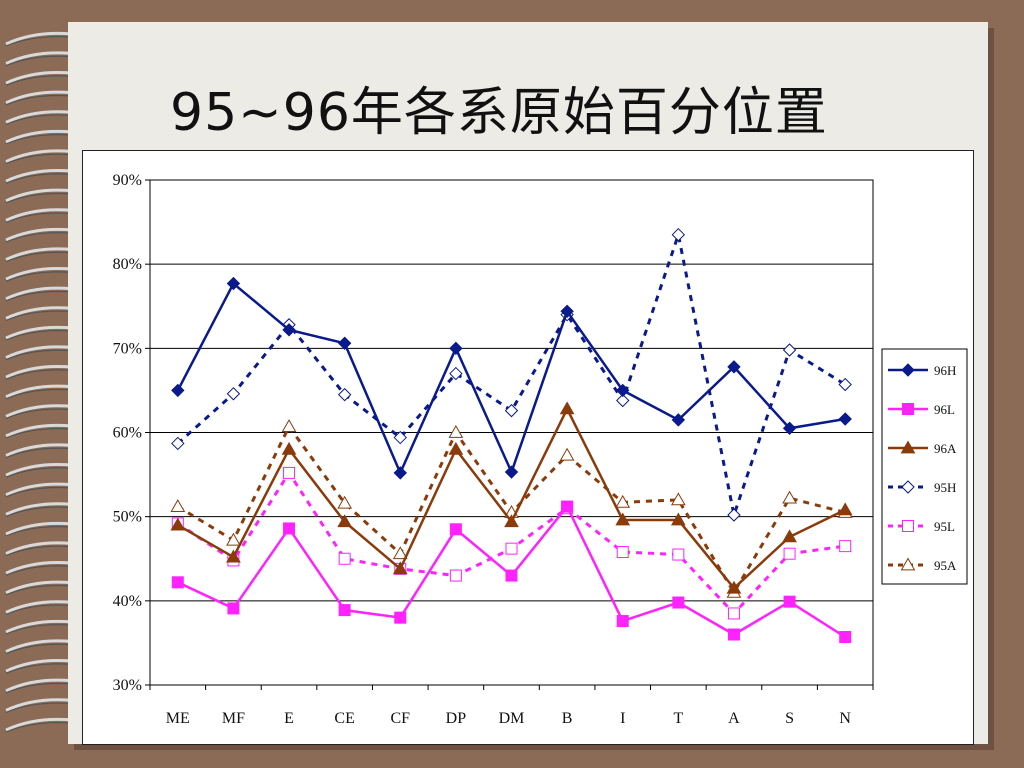  I want to click on legend, so click(924, 466).